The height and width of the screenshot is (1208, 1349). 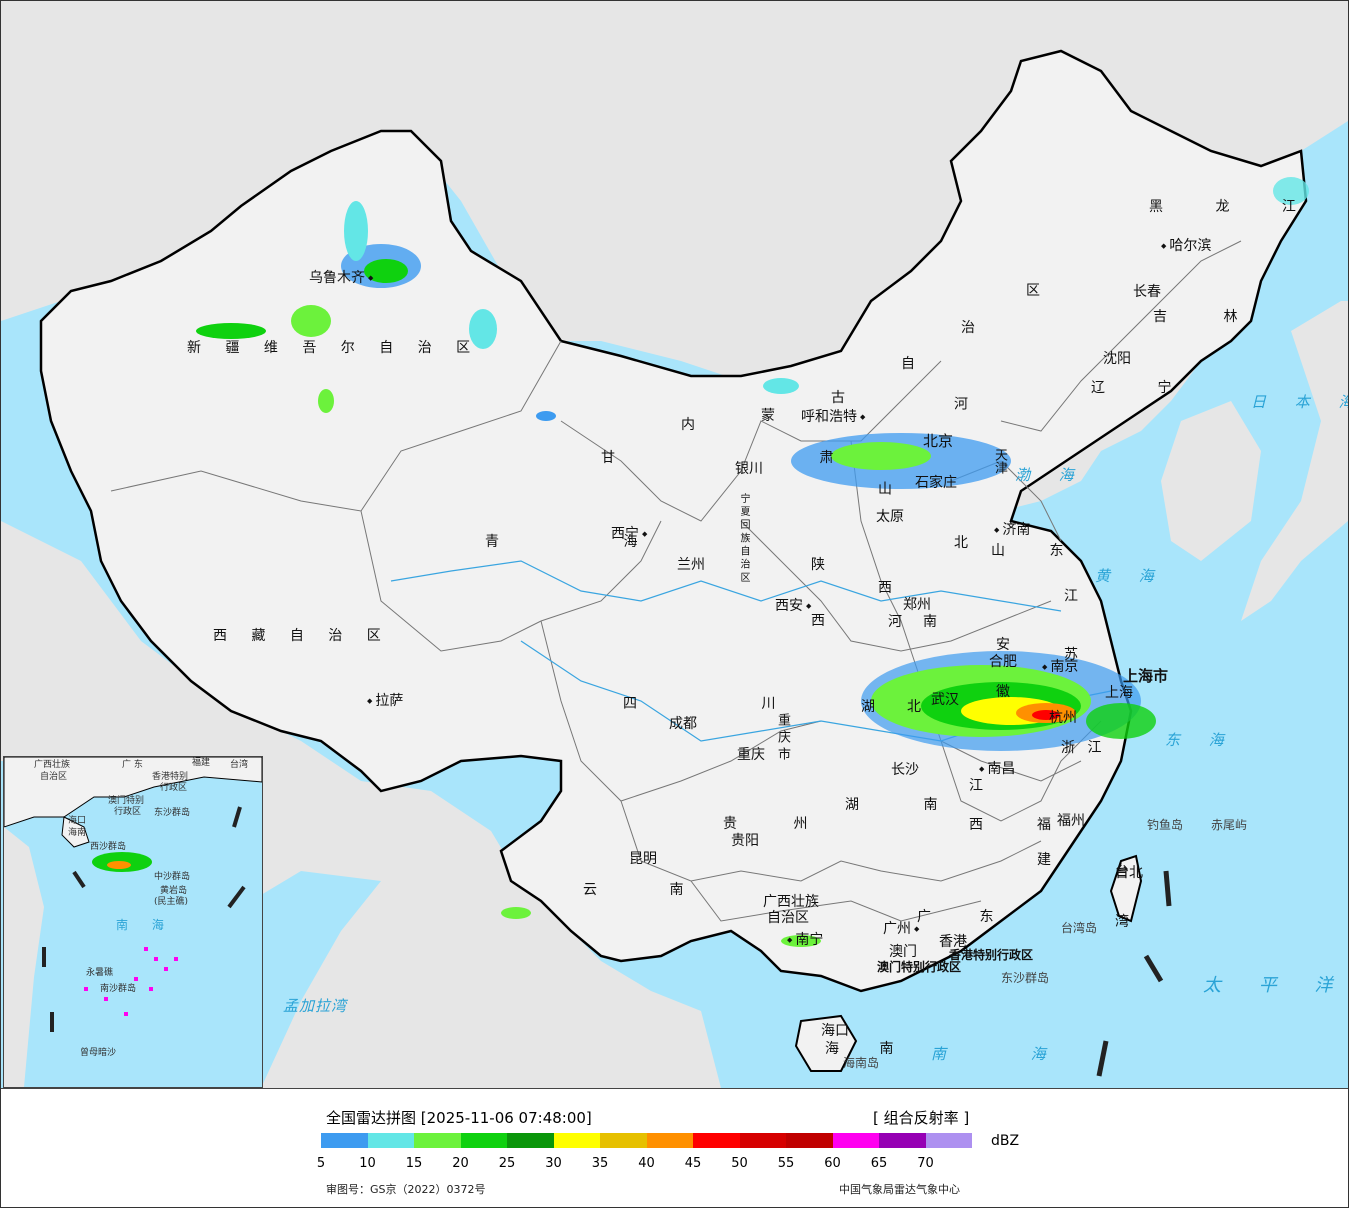 I want to click on city-beijing: 北京, so click(x=938, y=441).